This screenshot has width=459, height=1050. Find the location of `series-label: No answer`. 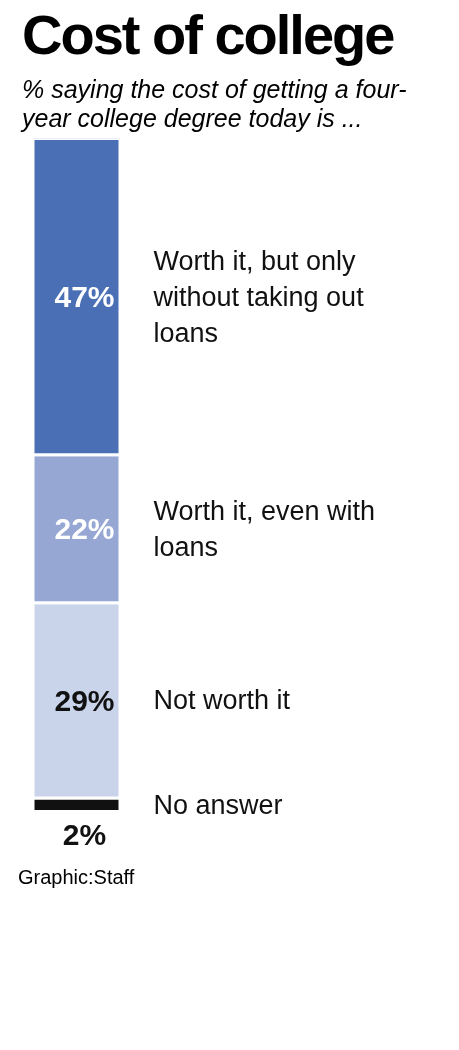

series-label: No answer is located at coordinates (218, 804).